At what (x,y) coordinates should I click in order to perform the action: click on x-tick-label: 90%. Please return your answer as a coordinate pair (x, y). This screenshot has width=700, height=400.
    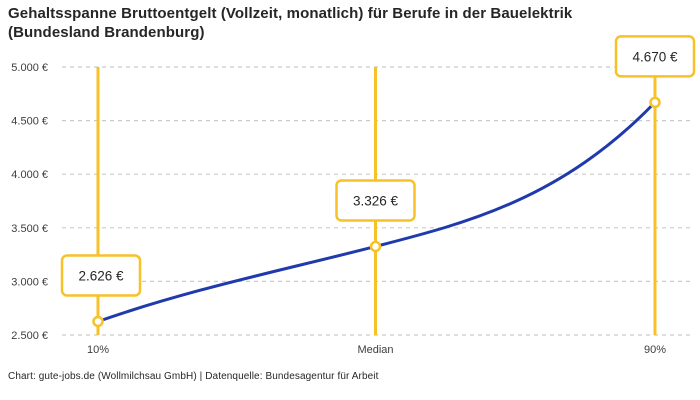
    Looking at the image, I should click on (655, 350).